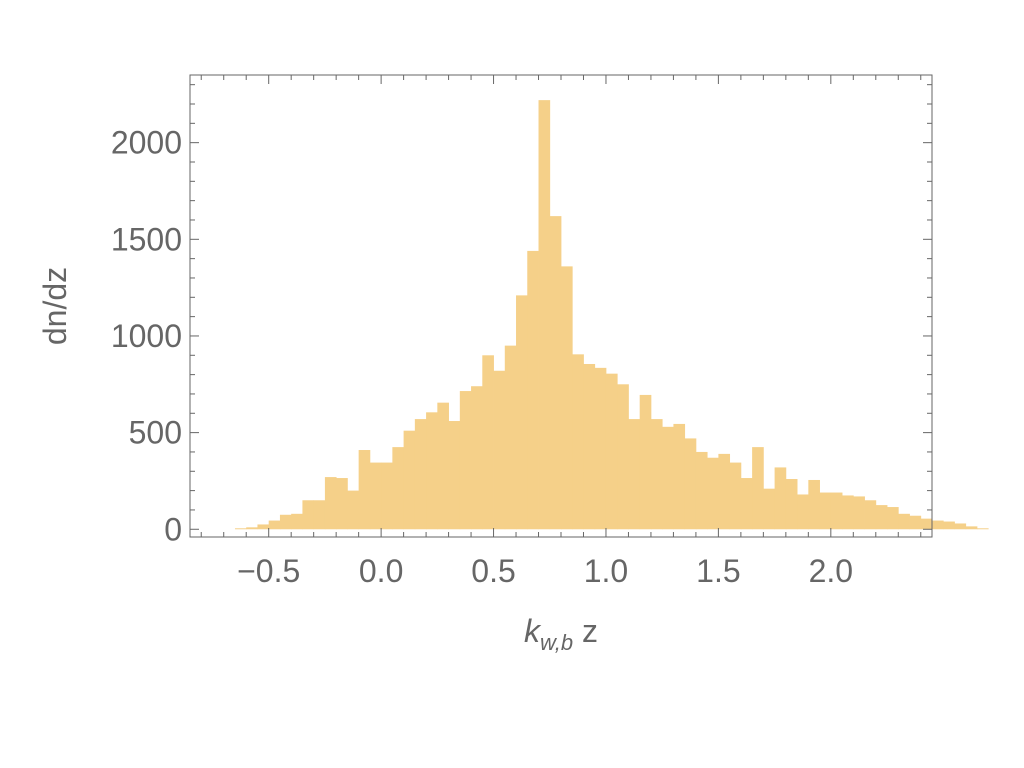 The width and height of the screenshot is (1024, 768). What do you see at coordinates (545, 571) in the screenshot?
I see `x-tick-labels: −0.5 0.0 0.5 1.0 1.5 2.0` at bounding box center [545, 571].